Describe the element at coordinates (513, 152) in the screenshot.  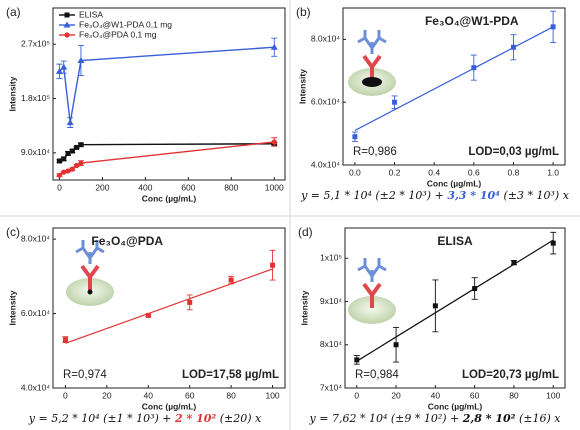
I see `lod-value: LOD=0,03 µg/mL` at that location.